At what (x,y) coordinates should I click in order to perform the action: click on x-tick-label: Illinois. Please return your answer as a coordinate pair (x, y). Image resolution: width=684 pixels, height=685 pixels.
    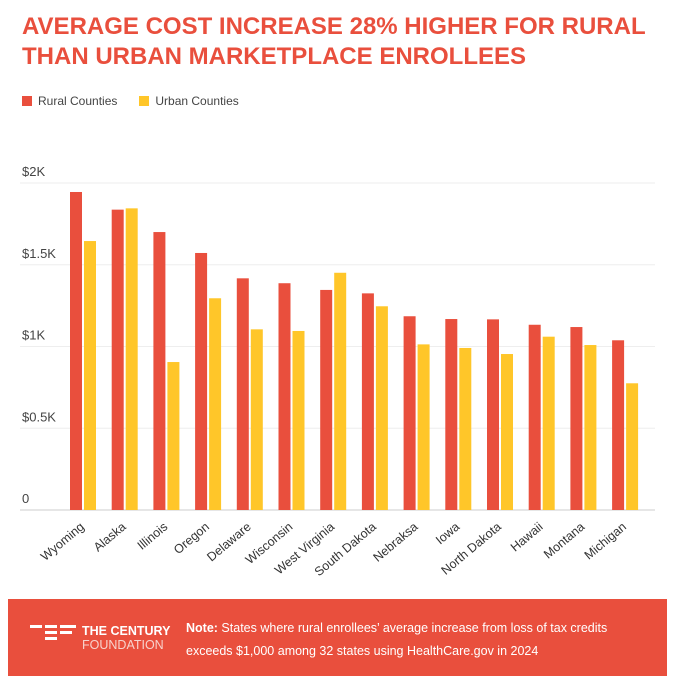
    Looking at the image, I should click on (153, 536).